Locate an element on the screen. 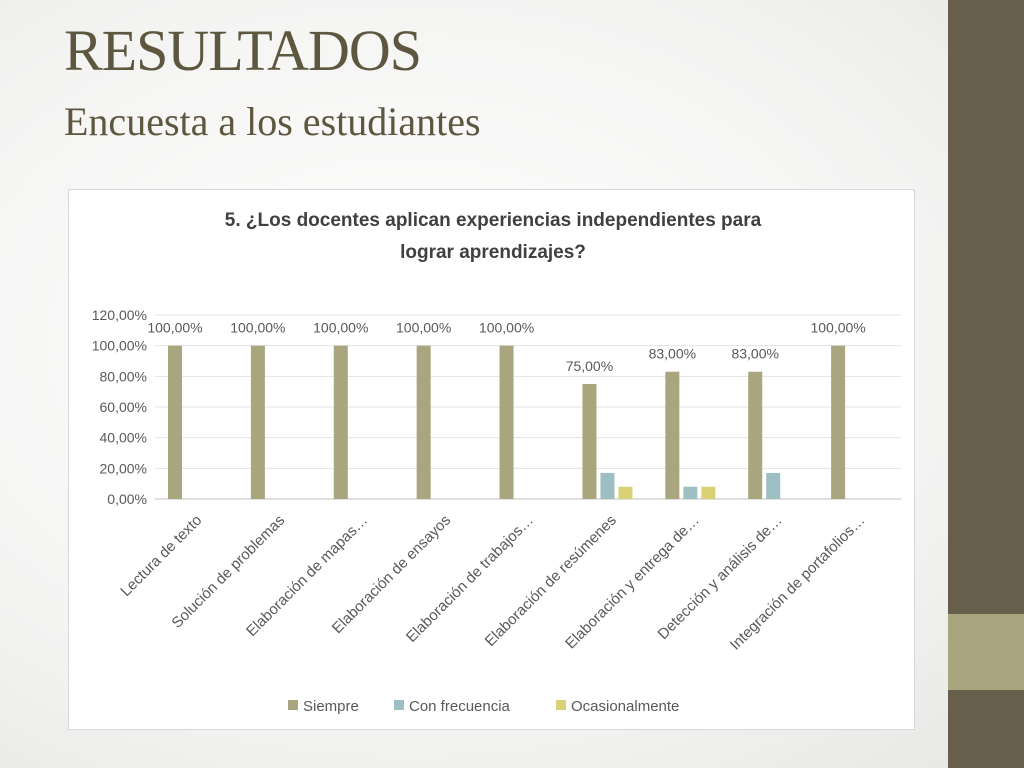 The image size is (1024, 768). y-tick-label: 100,00% is located at coordinates (119, 346).